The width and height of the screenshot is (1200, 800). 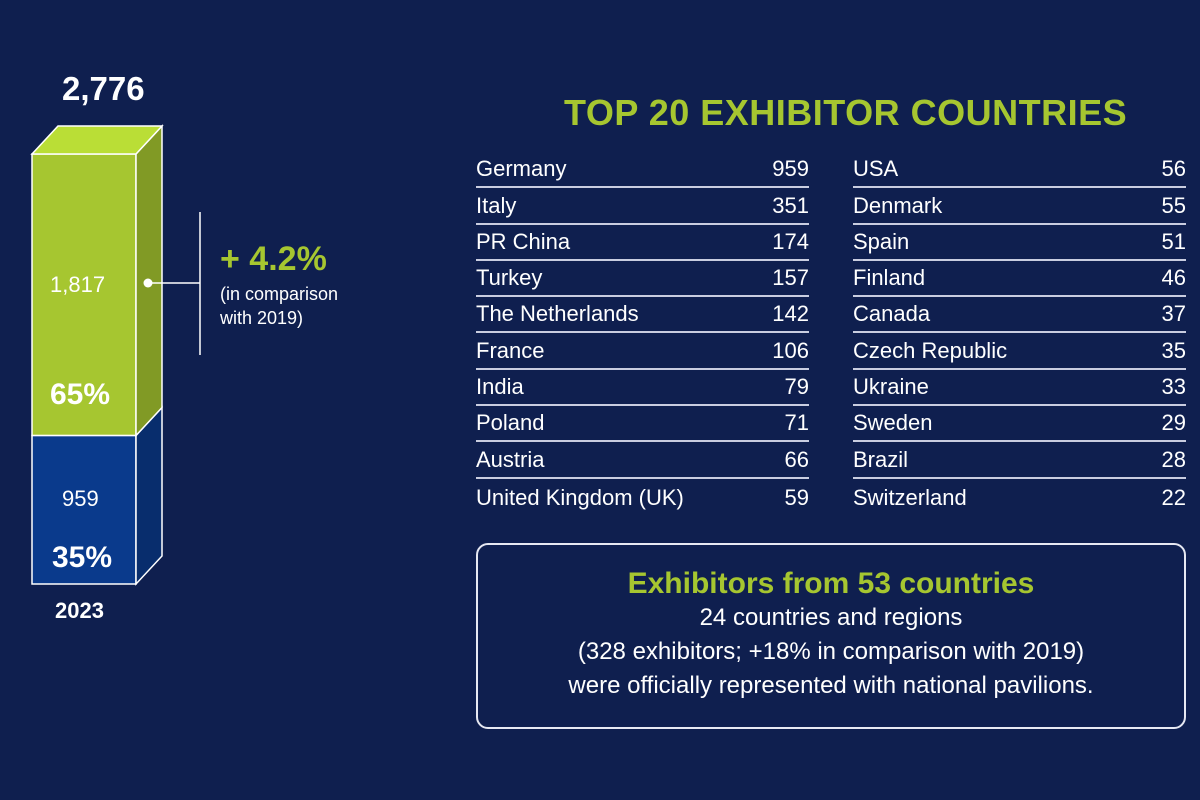 I want to click on bar-segment-bottom-percent: 35%, so click(x=82, y=557).